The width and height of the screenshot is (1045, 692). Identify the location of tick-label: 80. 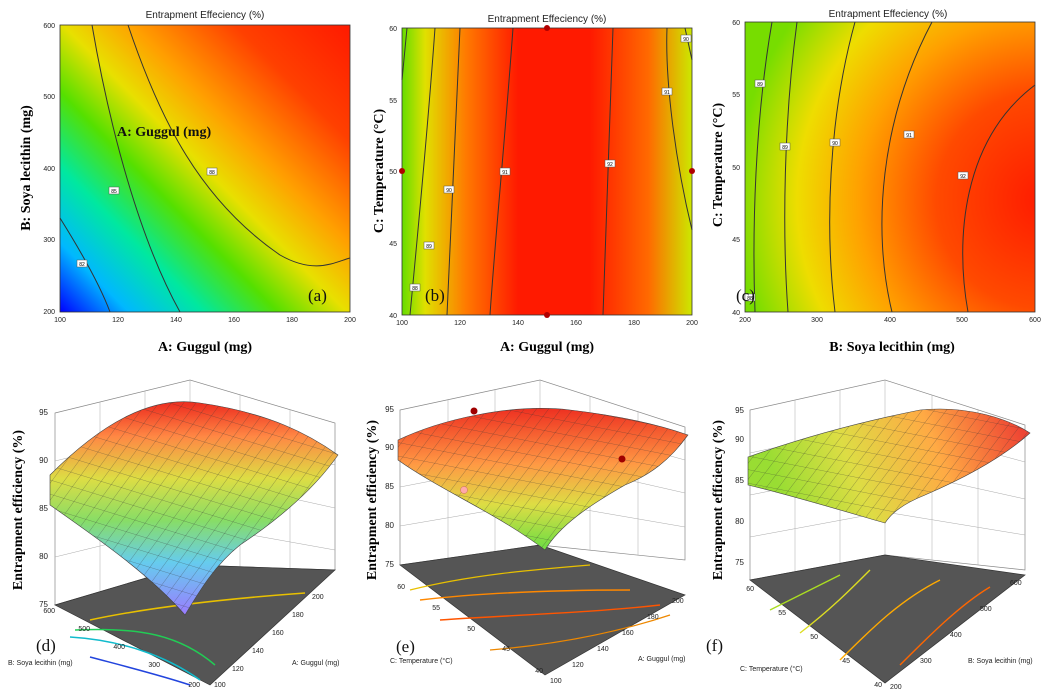
(389, 525).